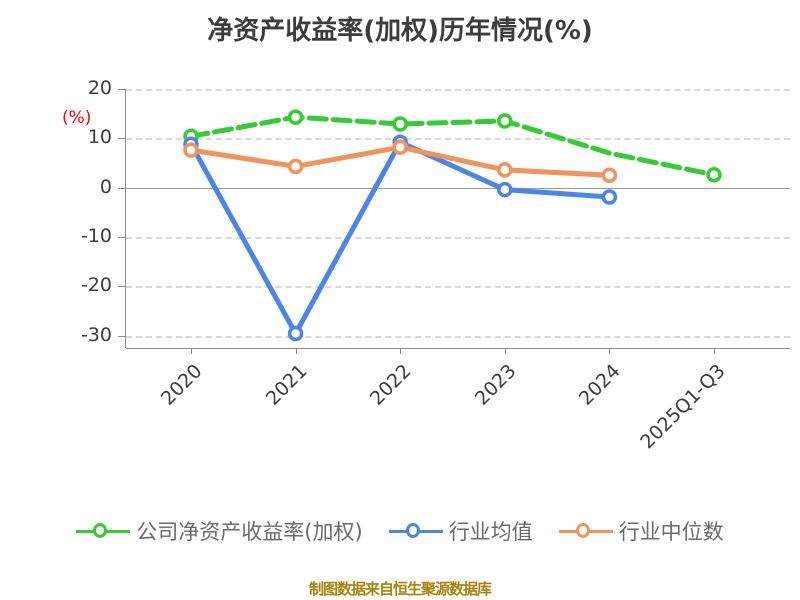  I want to click on y-tick-label--20: -20, so click(96, 285).